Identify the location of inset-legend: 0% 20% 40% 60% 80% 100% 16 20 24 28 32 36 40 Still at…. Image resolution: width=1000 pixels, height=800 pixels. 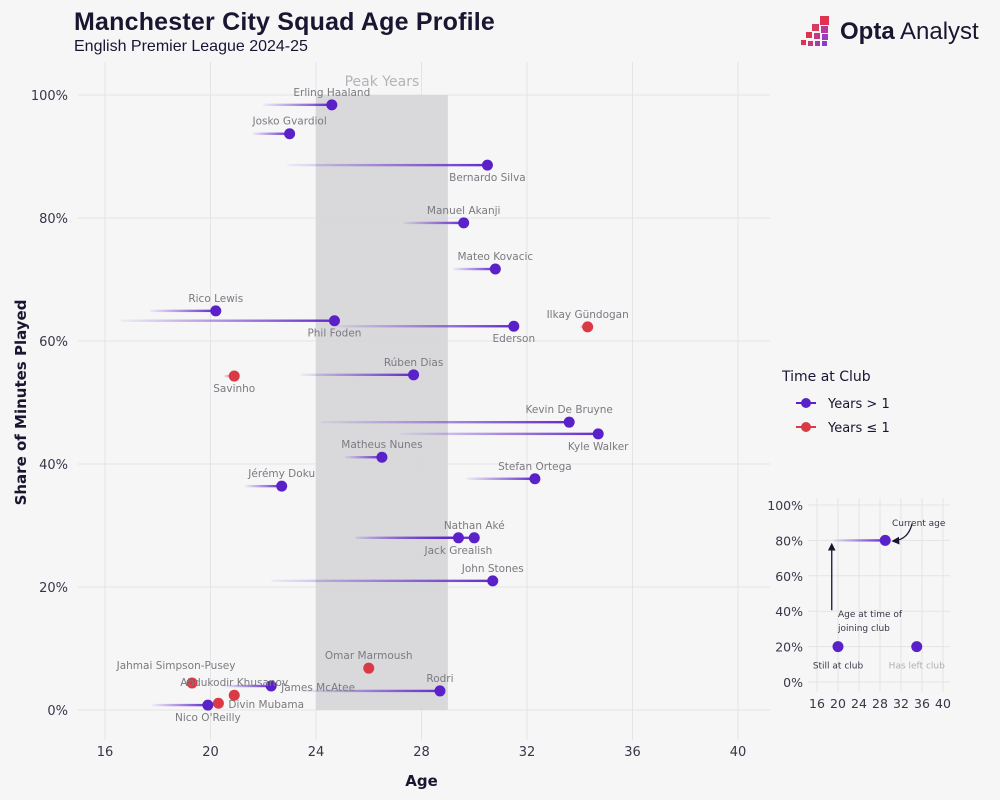
(859, 604).